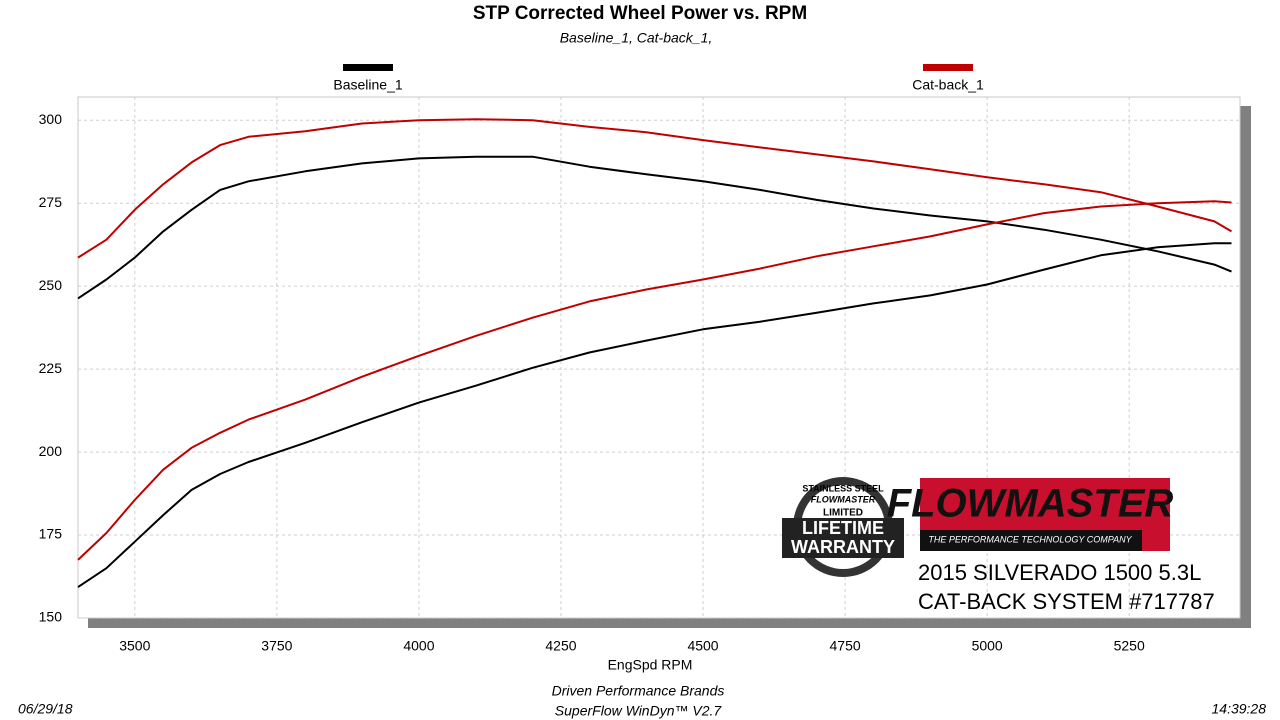 This screenshot has width=1280, height=720. Describe the element at coordinates (276, 646) in the screenshot. I see `x-tick-label: 3750` at that location.